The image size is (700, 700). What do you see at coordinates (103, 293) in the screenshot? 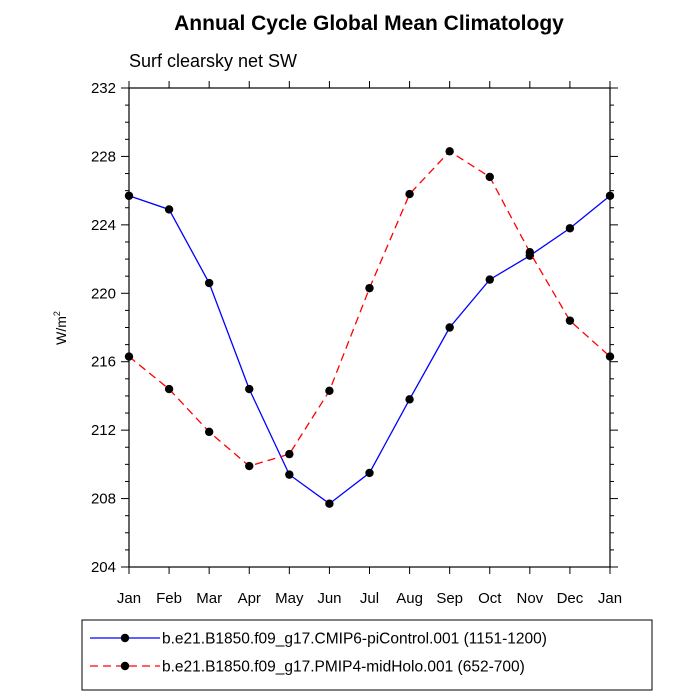
I see `y-tick-label: 220` at bounding box center [103, 293].